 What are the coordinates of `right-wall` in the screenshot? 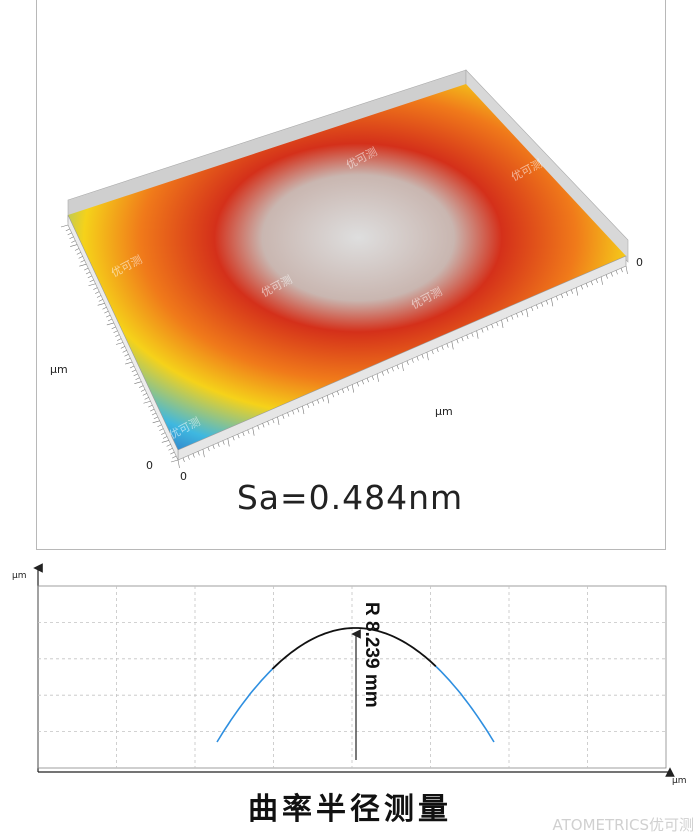 It's located at (547, 166).